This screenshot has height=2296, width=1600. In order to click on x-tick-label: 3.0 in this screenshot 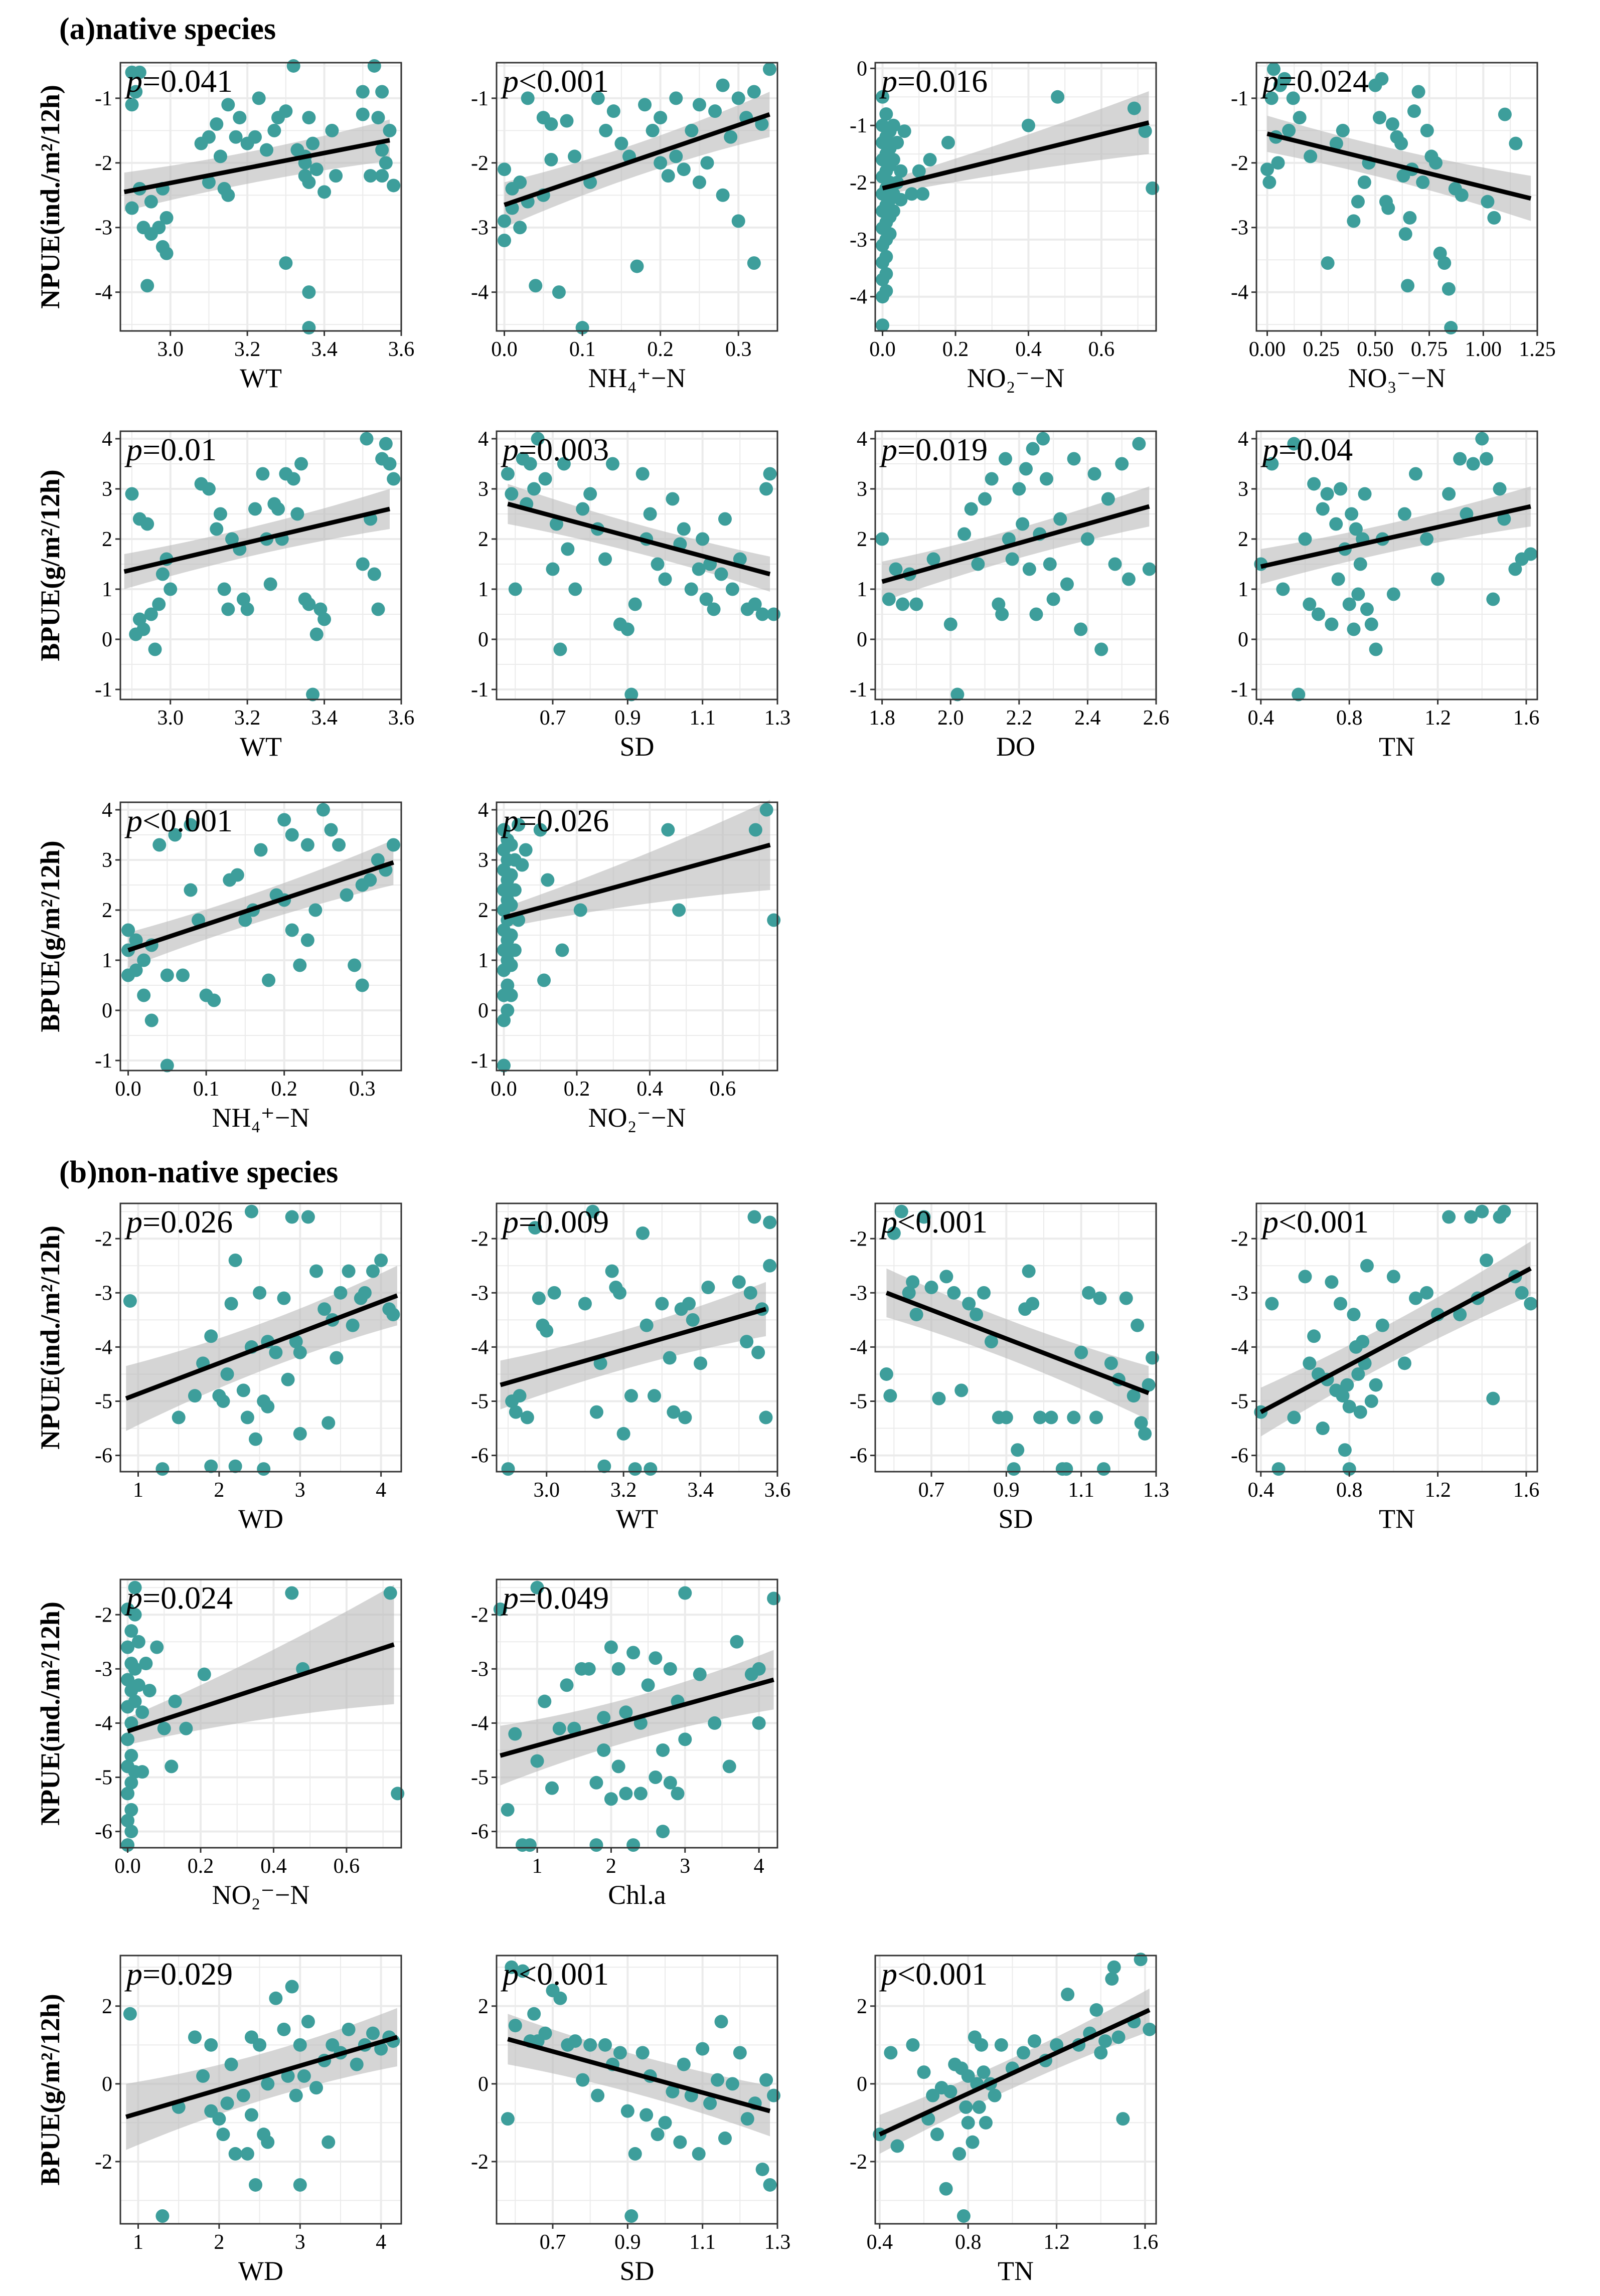, I will do `click(170, 349)`.